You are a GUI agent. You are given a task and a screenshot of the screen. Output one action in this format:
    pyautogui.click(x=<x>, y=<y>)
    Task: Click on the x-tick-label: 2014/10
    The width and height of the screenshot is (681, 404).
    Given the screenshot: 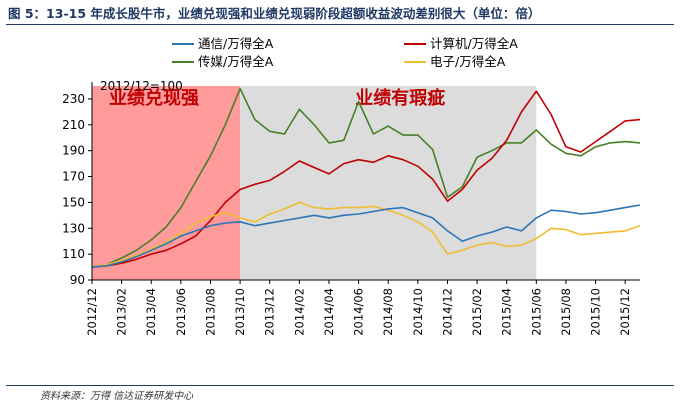 What is the action you would take?
    pyautogui.click(x=418, y=312)
    